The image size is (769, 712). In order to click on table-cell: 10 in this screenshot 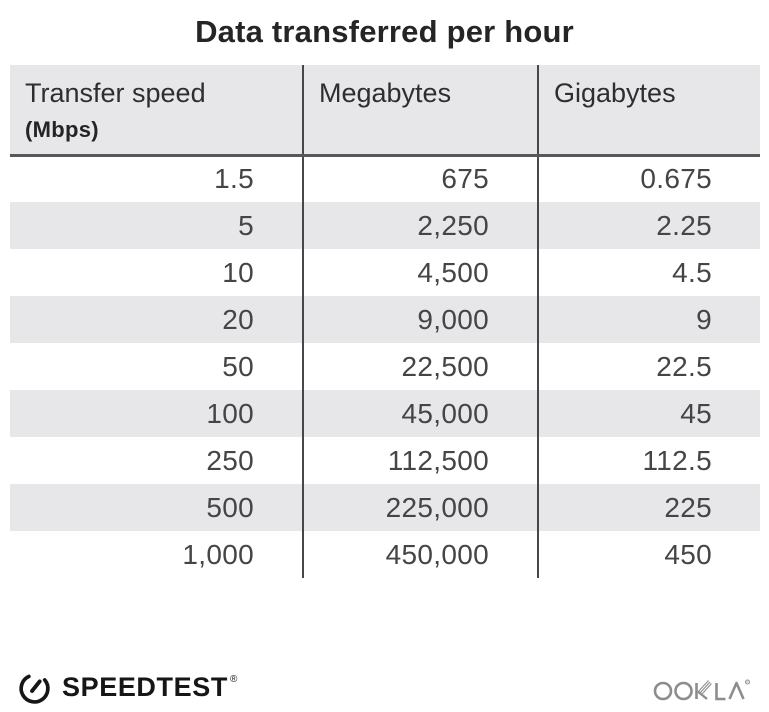, I will do `click(157, 272)`.